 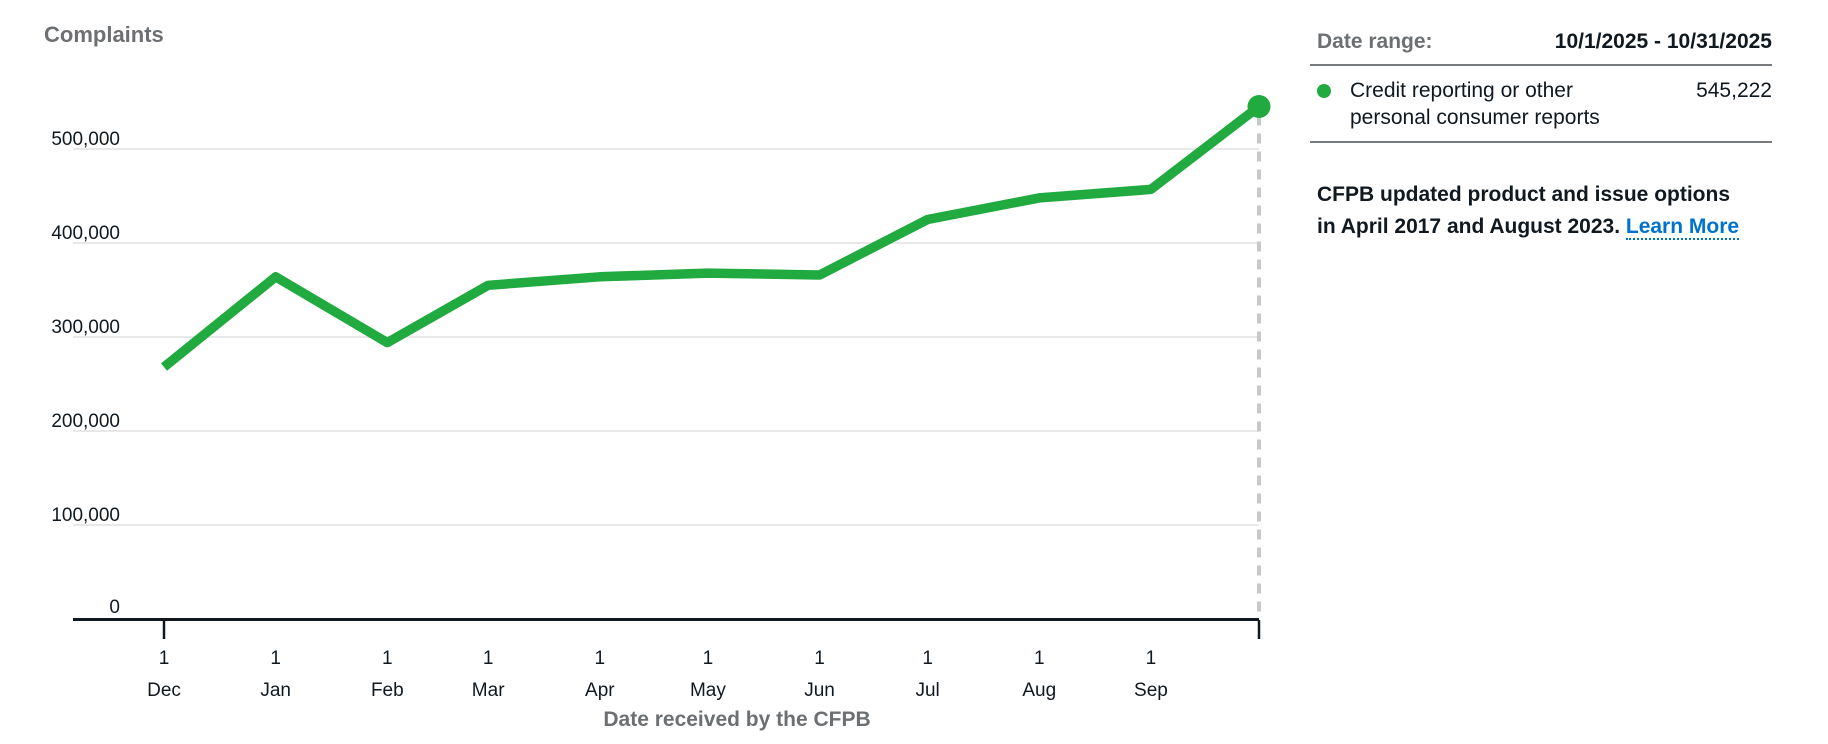 What do you see at coordinates (1524, 194) in the screenshot?
I see `note-text-line1: CFPB updated product and issue options` at bounding box center [1524, 194].